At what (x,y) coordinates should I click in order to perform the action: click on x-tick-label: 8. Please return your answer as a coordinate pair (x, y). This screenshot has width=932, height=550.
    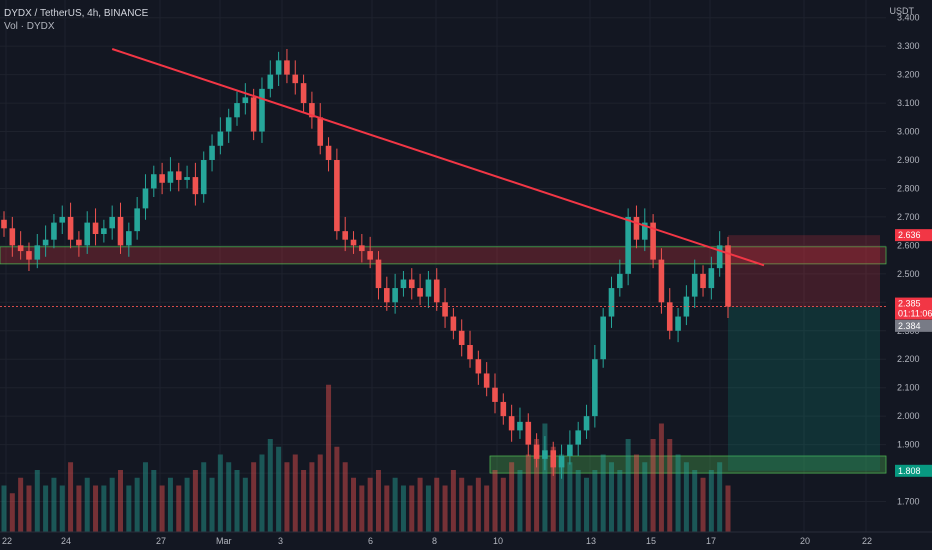
    Looking at the image, I should click on (434, 541).